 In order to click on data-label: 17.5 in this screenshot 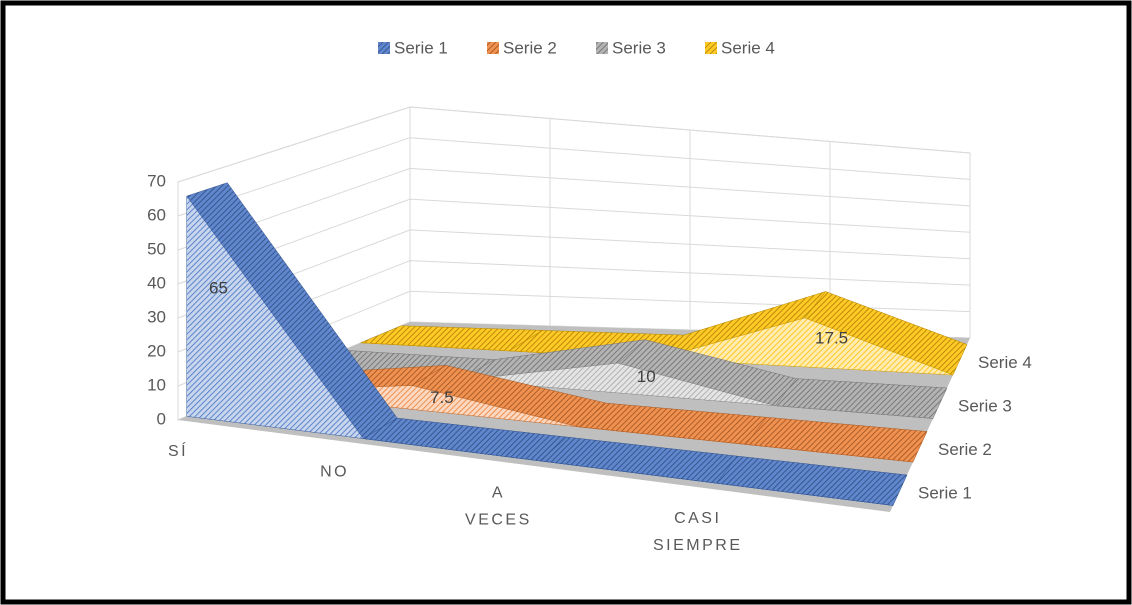, I will do `click(831, 338)`.